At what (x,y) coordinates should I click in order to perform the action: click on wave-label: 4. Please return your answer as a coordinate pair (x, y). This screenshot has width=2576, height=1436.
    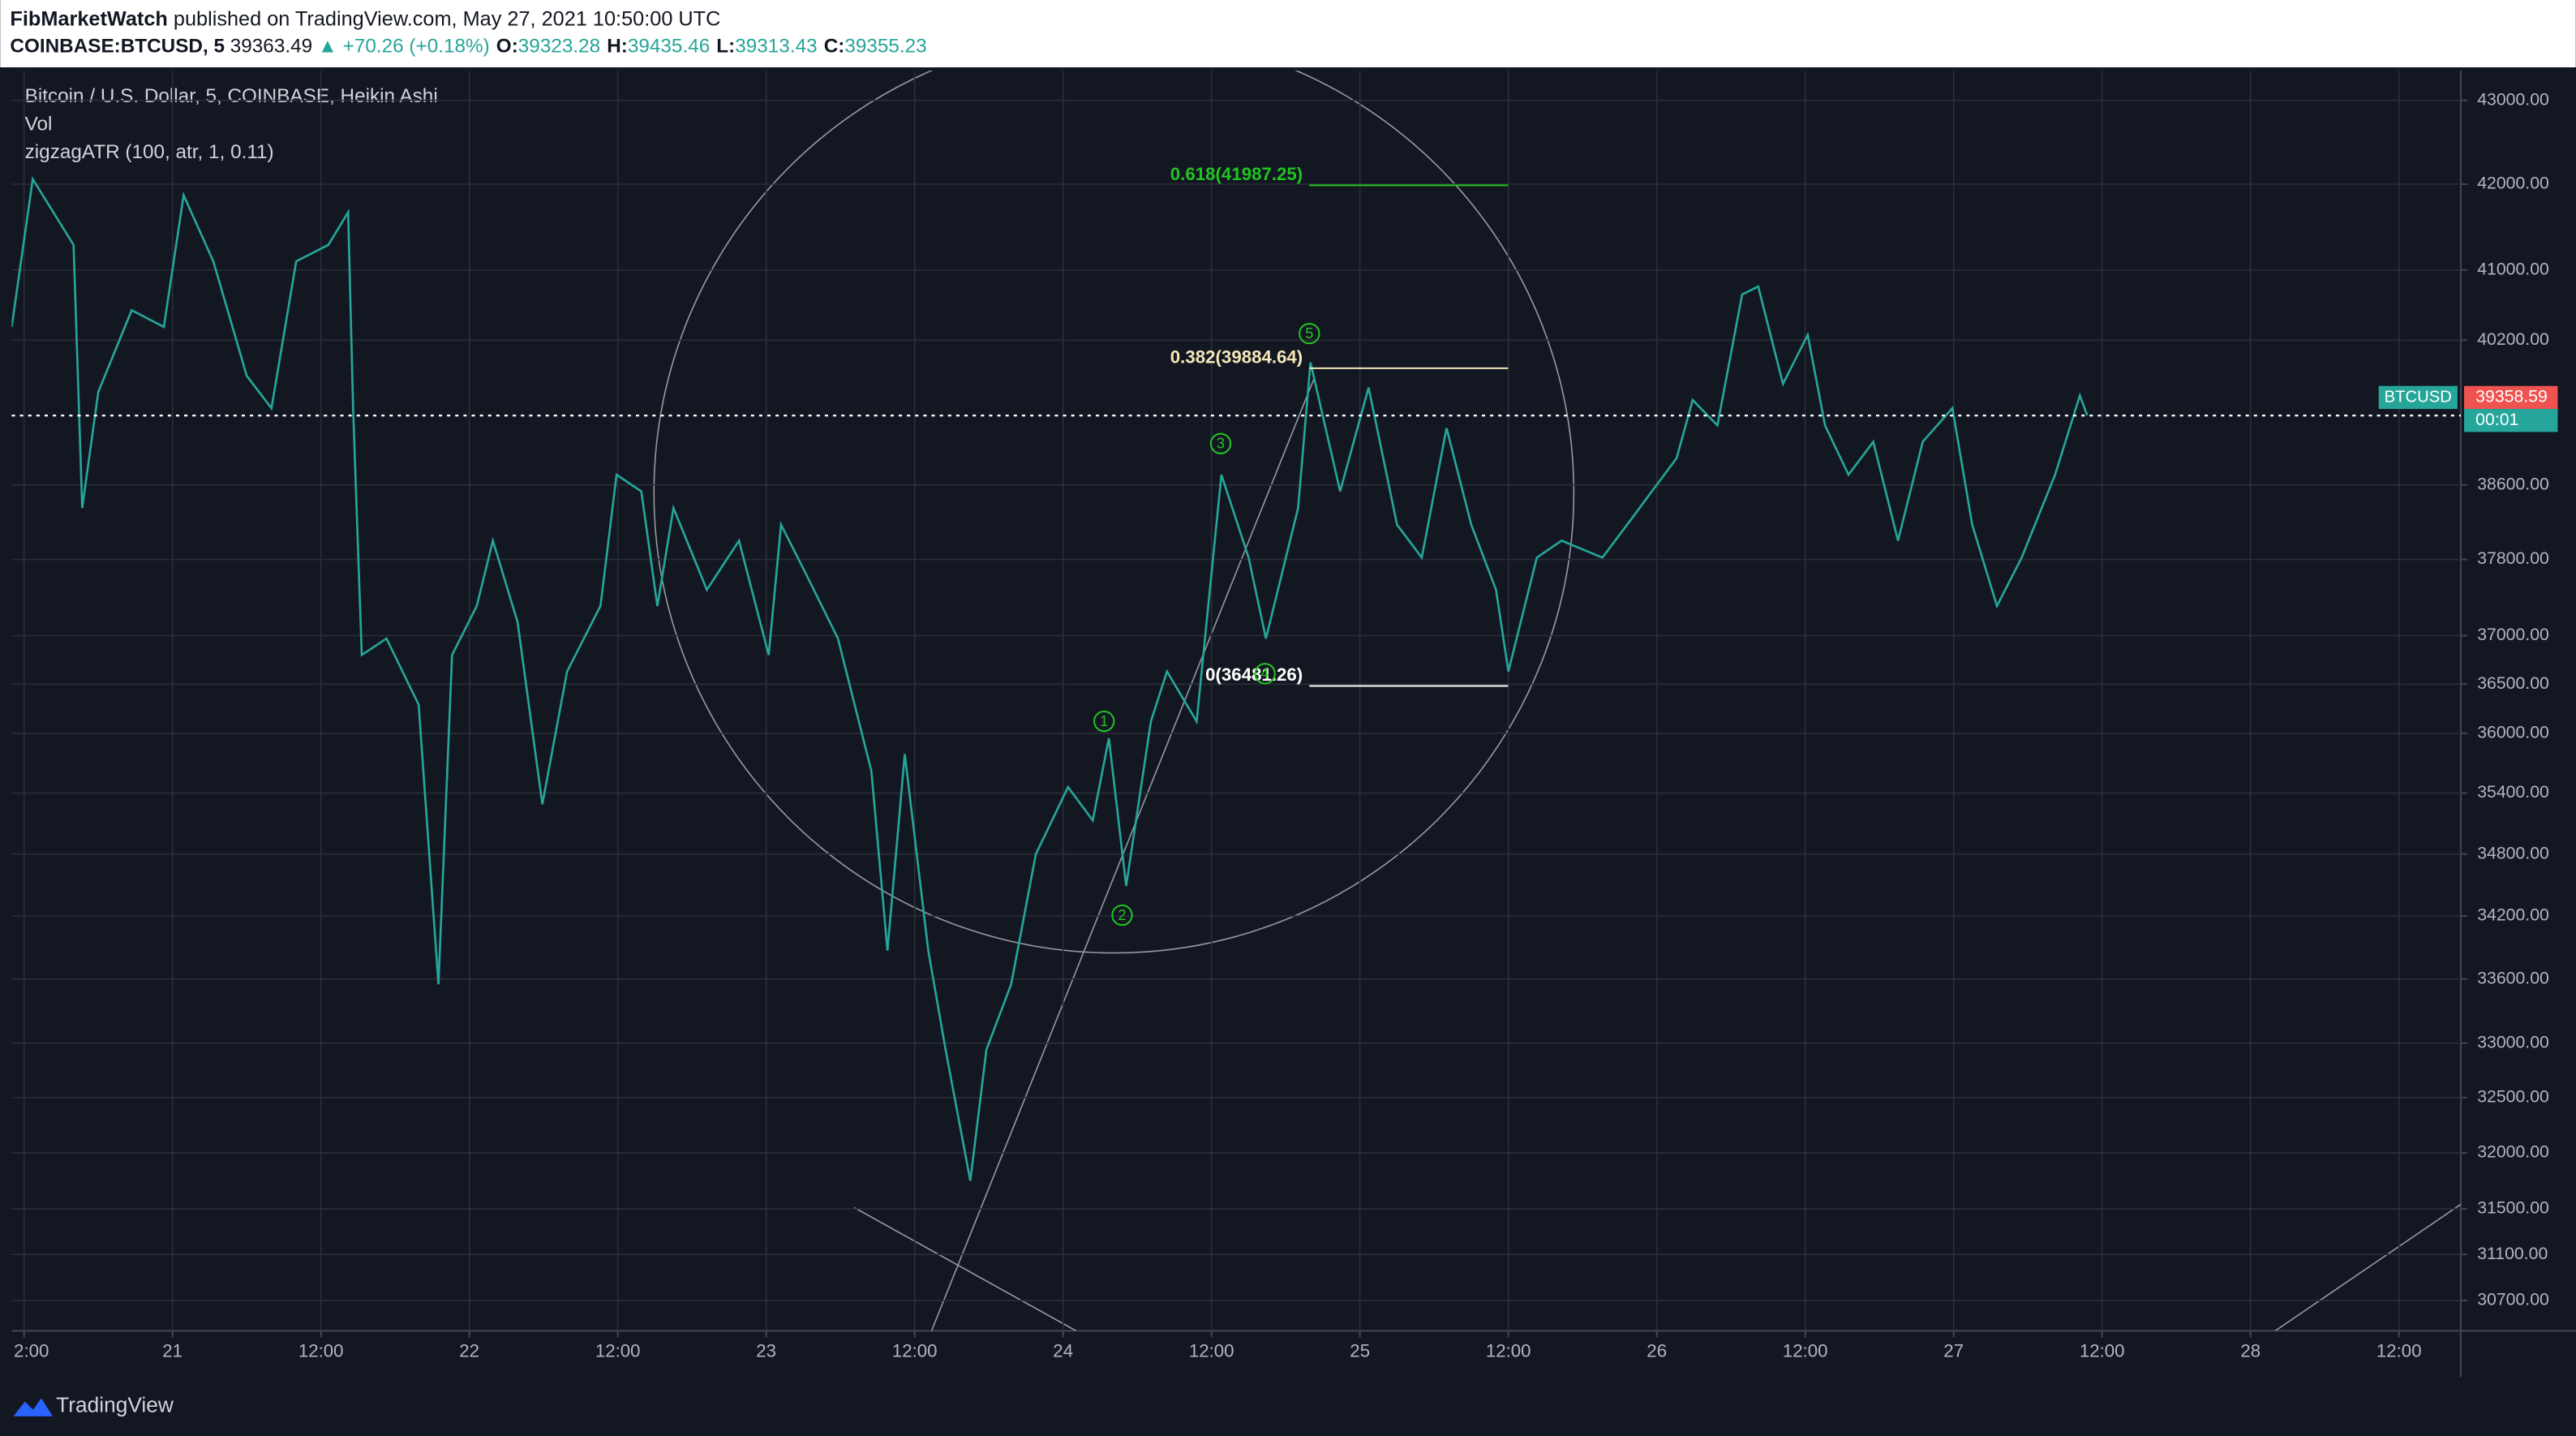
    Looking at the image, I should click on (1265, 673).